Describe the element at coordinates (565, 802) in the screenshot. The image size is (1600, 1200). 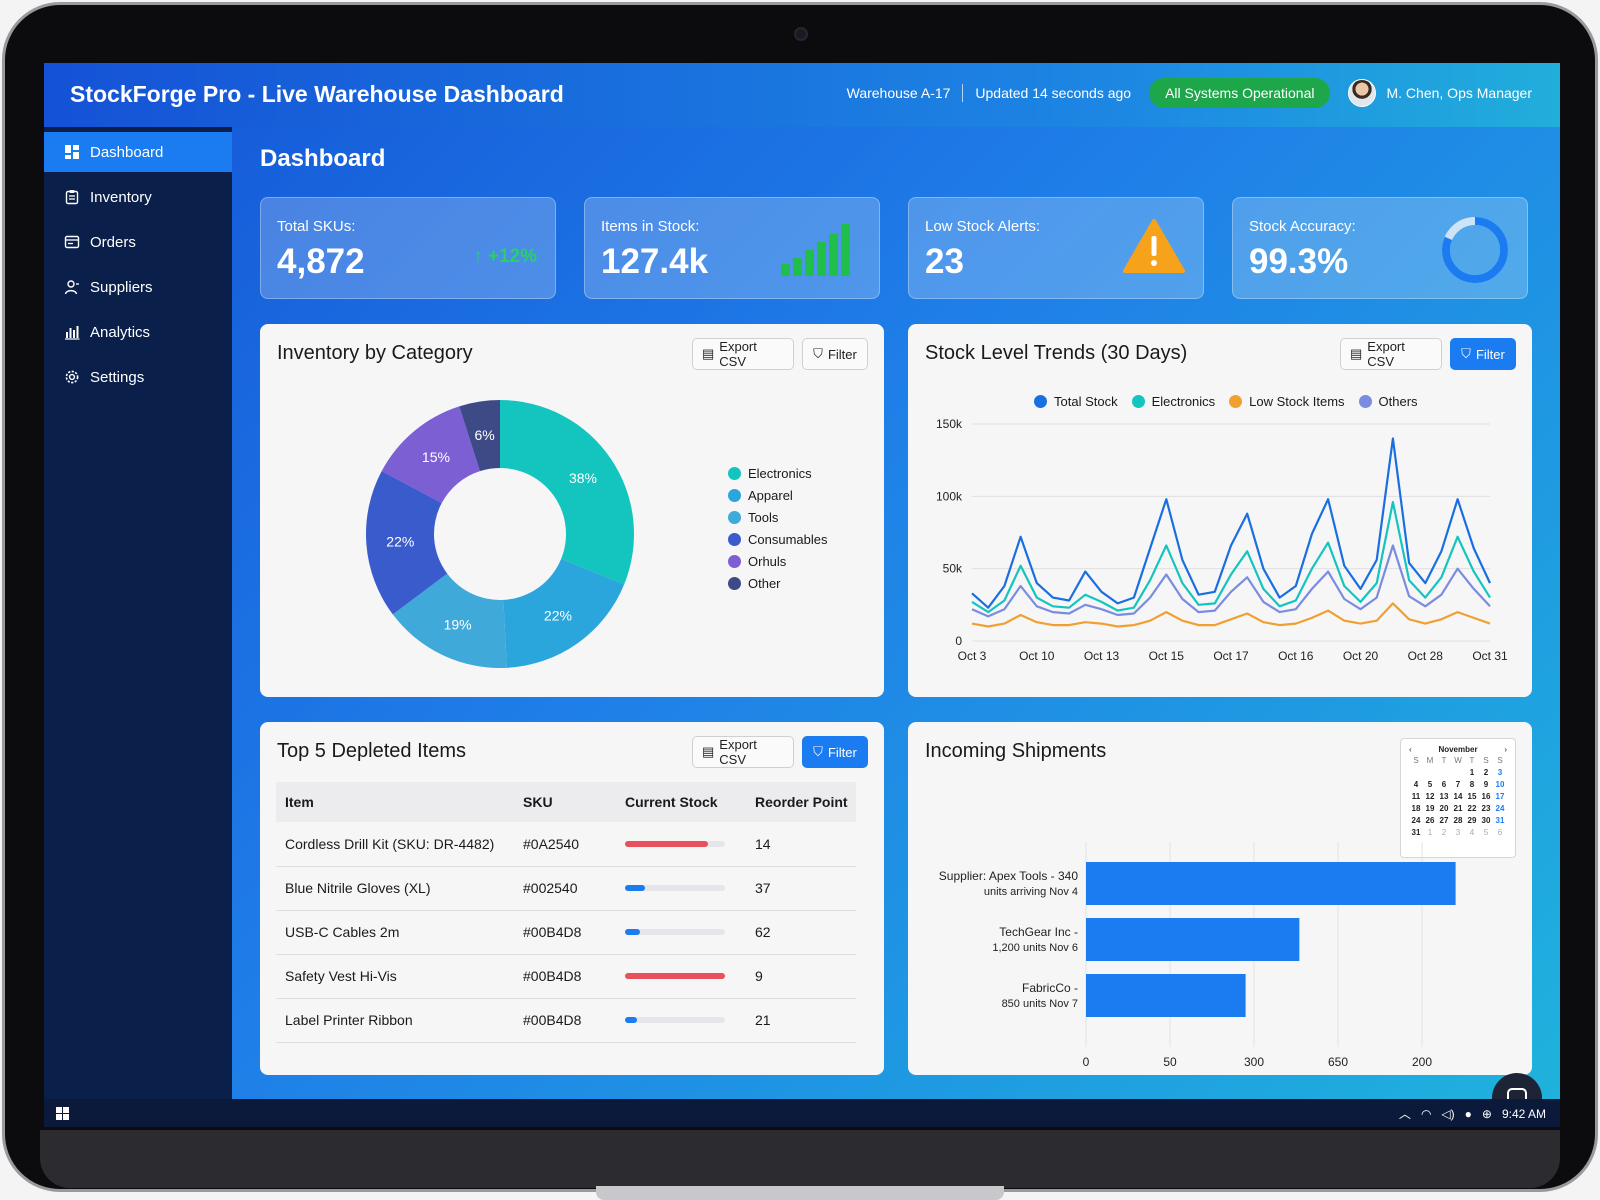
I see `column-header-sku: SKU` at that location.